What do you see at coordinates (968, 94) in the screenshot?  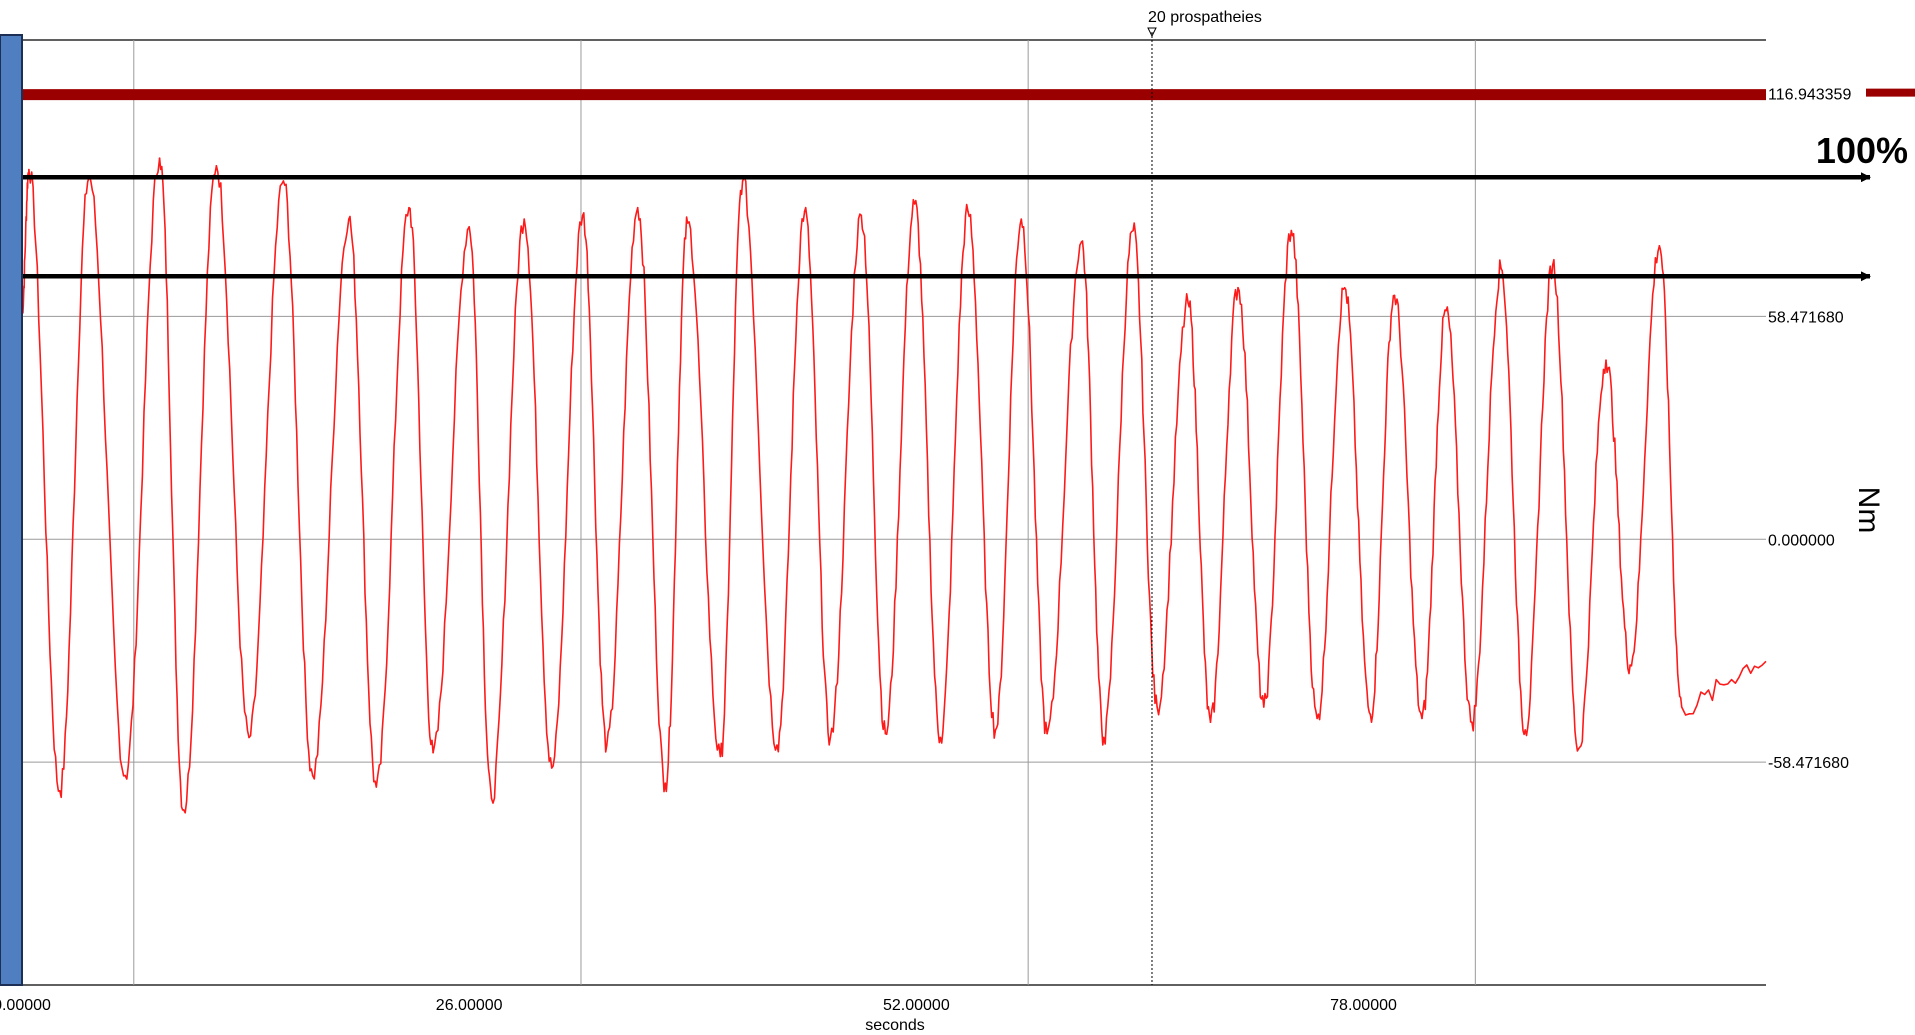 I see `reference-line-layer` at bounding box center [968, 94].